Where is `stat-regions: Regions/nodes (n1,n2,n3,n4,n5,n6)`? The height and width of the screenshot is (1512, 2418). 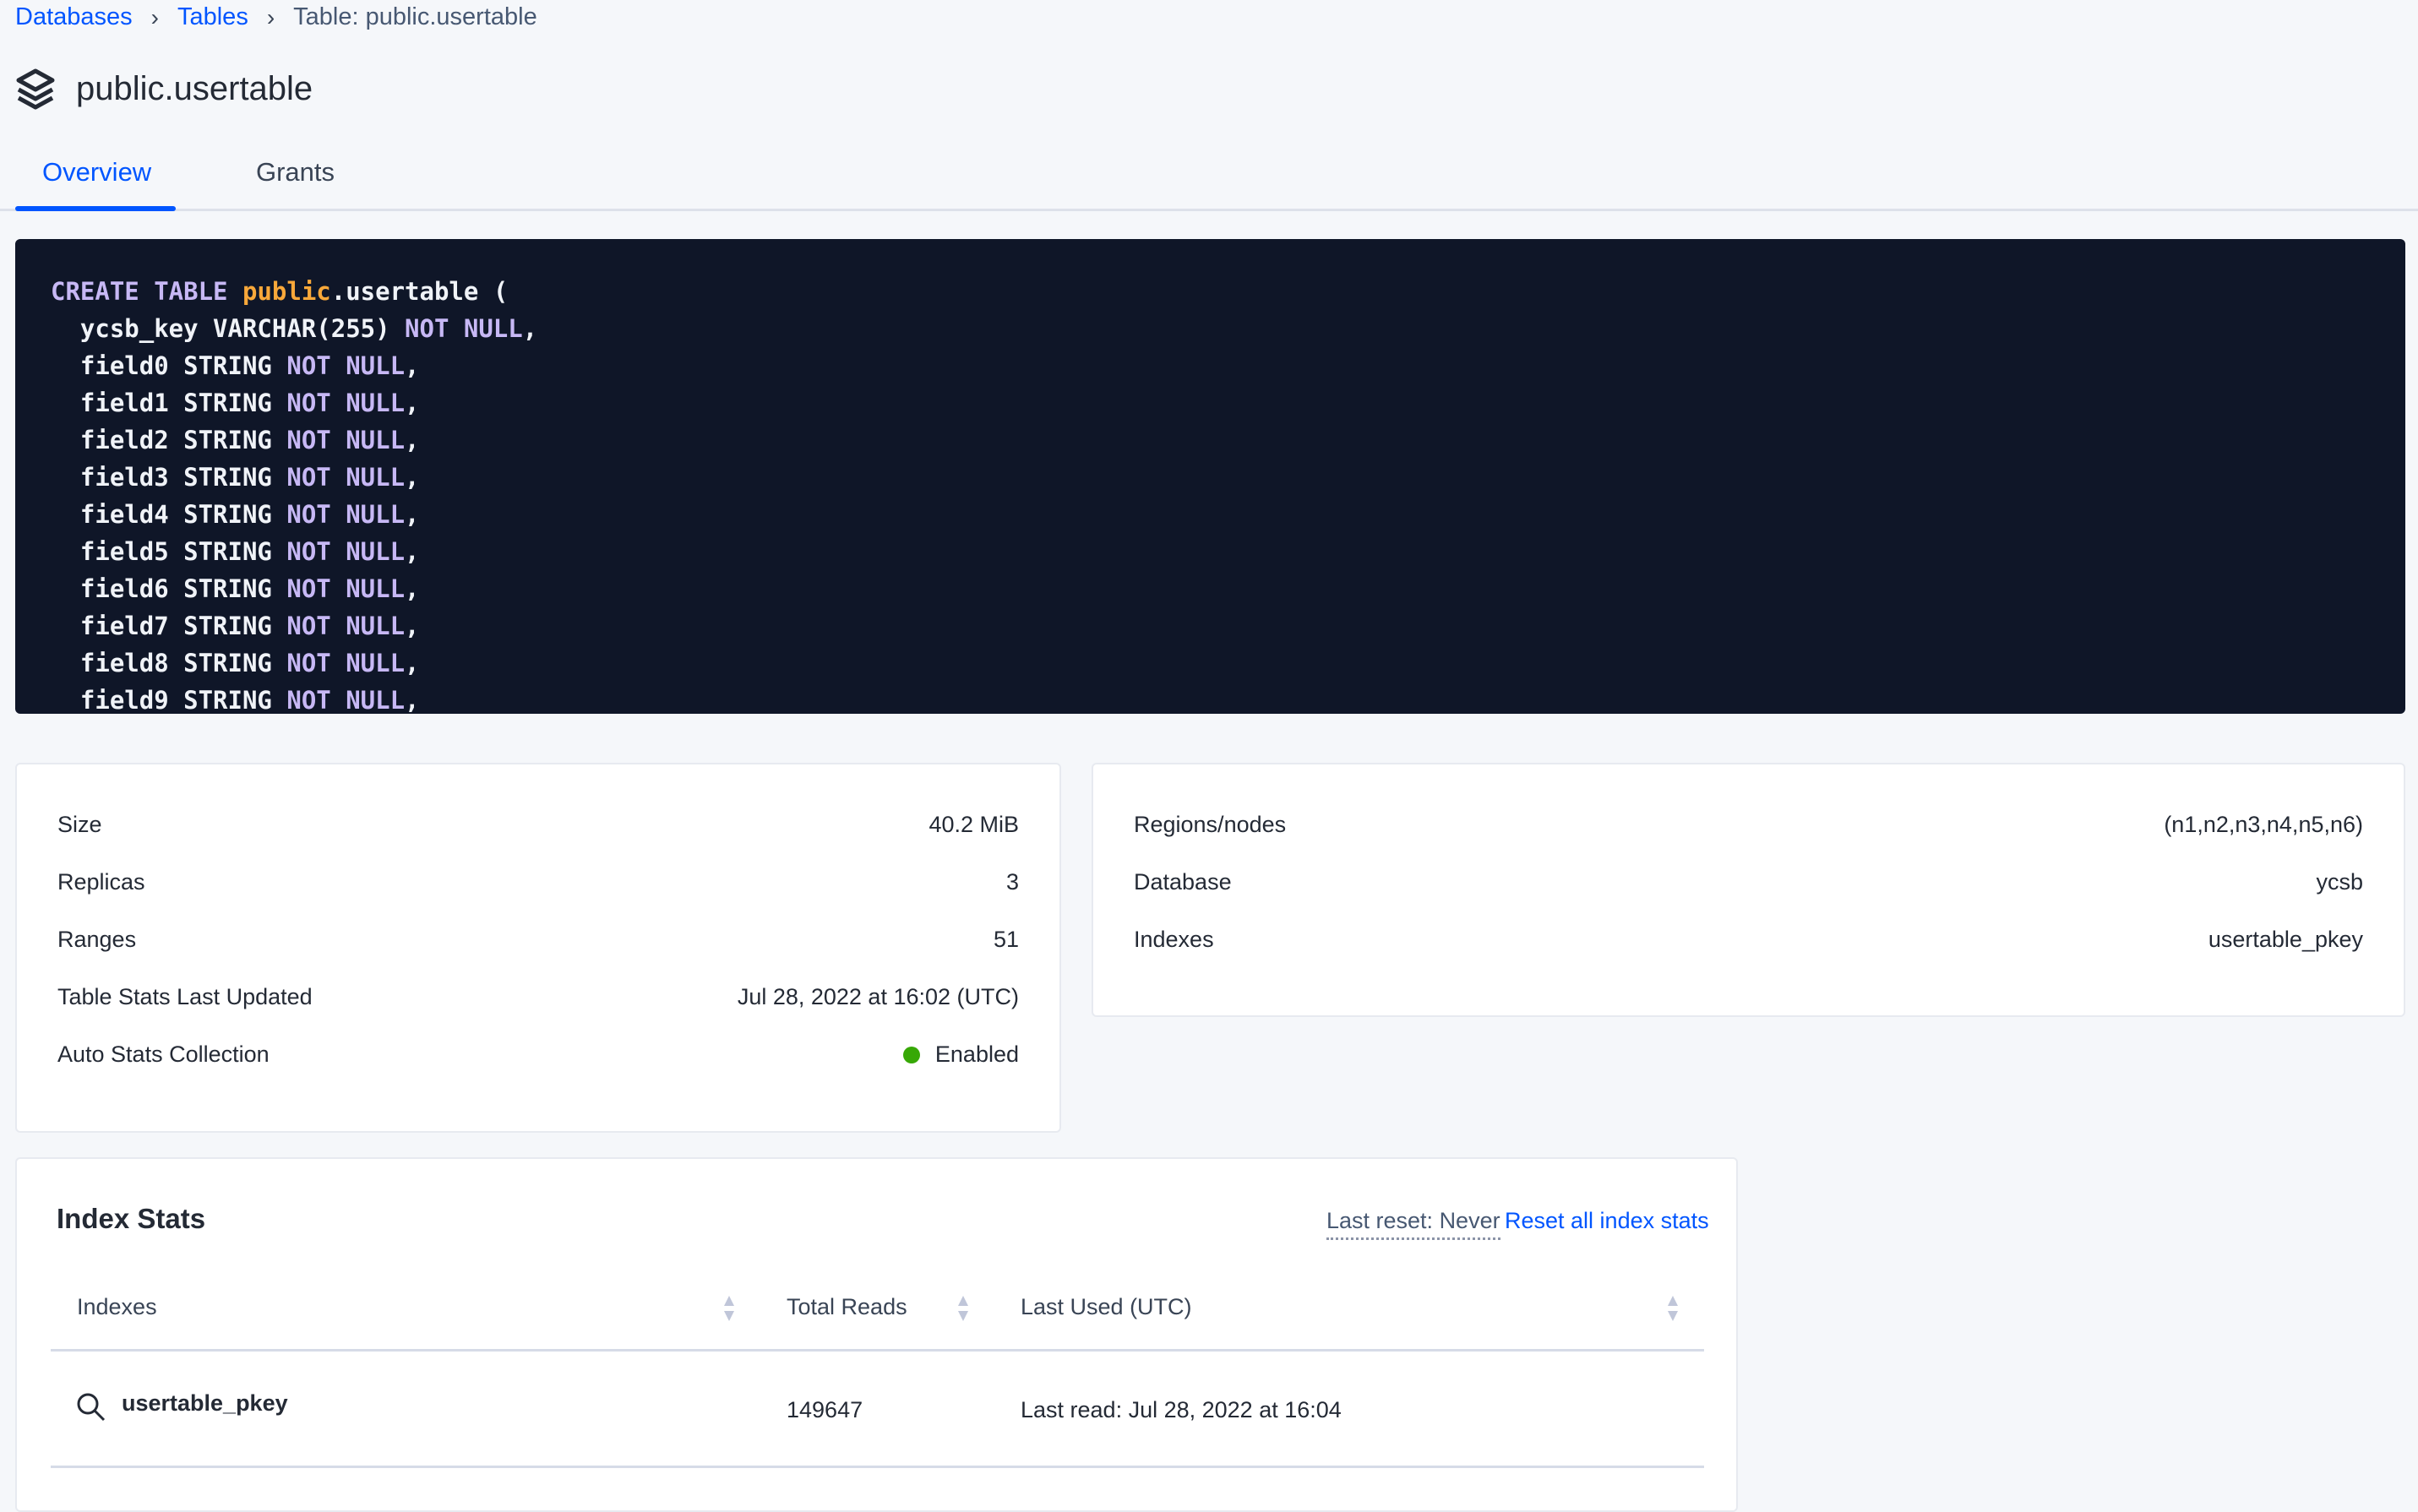
stat-regions: Regions/nodes (n1,n2,n3,n4,n5,n6) is located at coordinates (1748, 825).